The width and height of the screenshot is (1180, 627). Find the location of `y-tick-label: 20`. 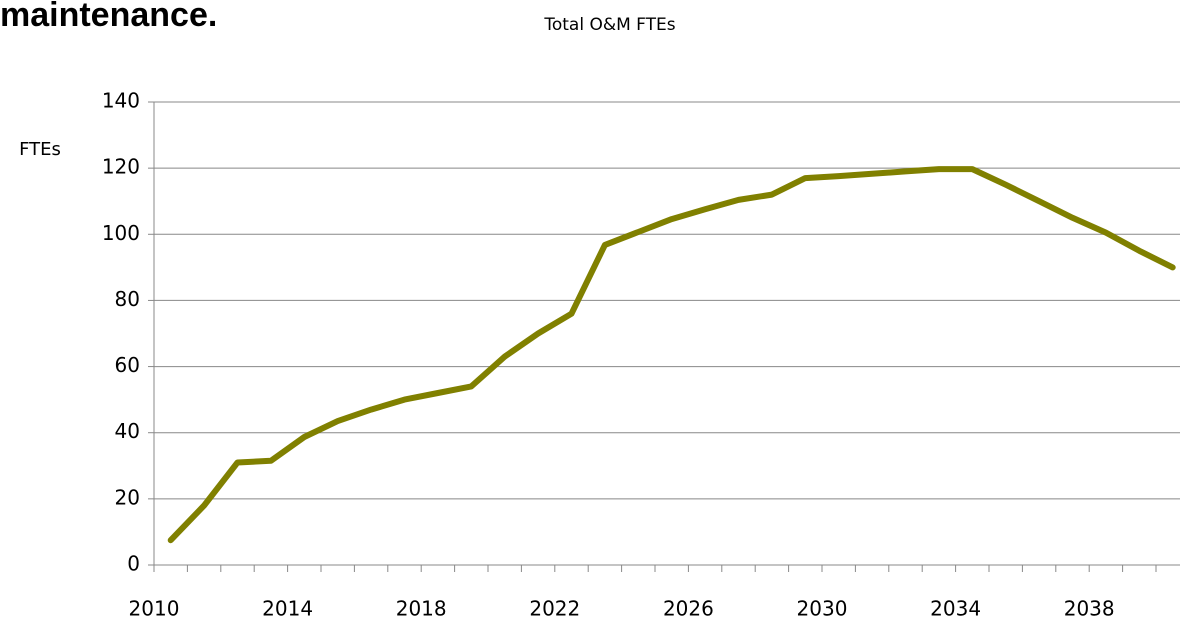

y-tick-label: 20 is located at coordinates (127, 497).